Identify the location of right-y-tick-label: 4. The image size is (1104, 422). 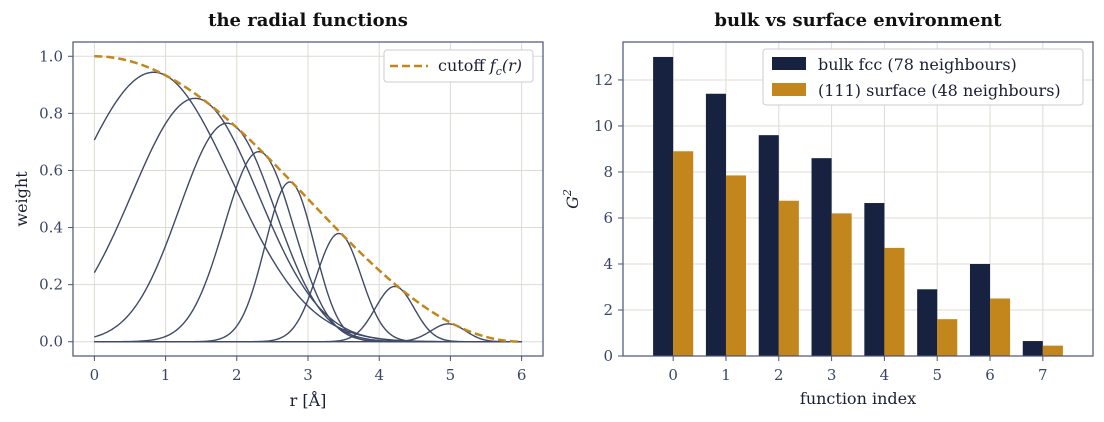
(608, 264).